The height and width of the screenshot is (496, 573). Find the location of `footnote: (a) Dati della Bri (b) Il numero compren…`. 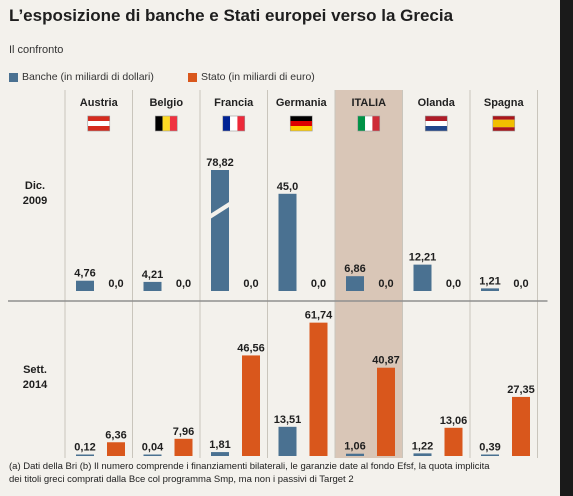

footnote: (a) Dati della Bri (b) Il numero compren… is located at coordinates (285, 473).